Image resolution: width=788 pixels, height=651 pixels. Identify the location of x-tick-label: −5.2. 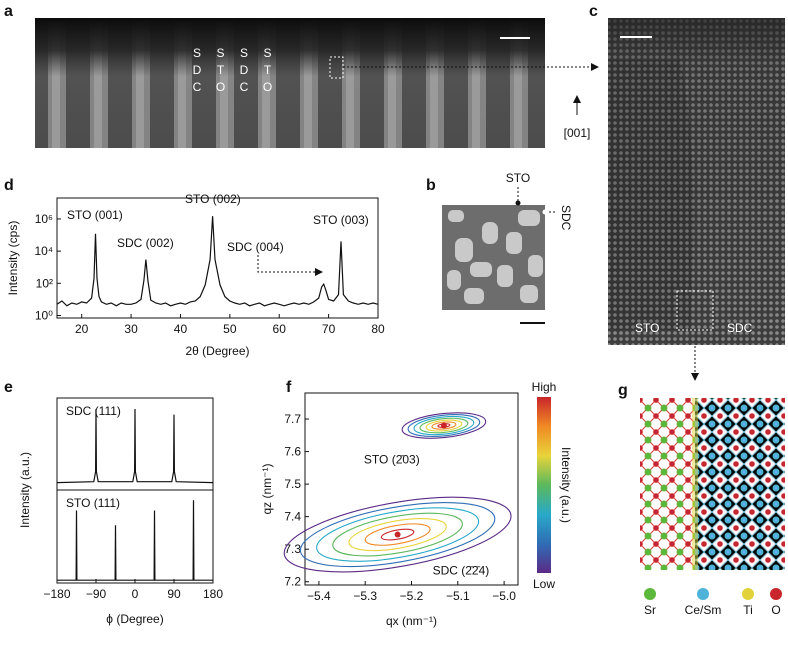
(412, 596).